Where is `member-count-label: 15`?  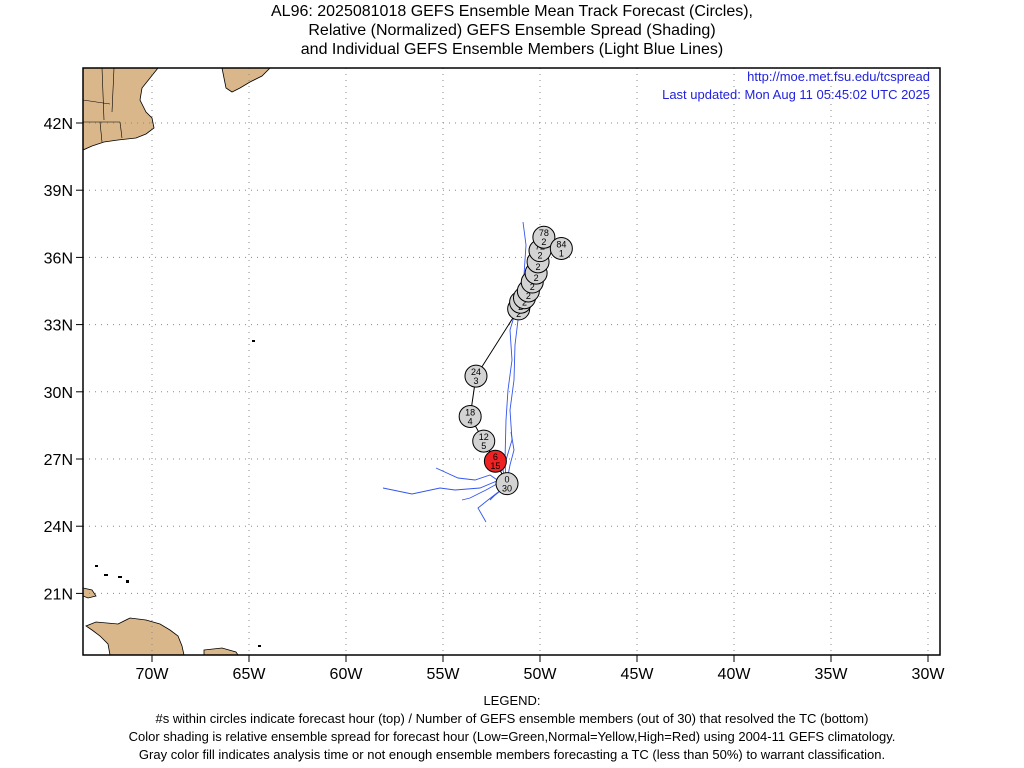 member-count-label: 15 is located at coordinates (495, 466).